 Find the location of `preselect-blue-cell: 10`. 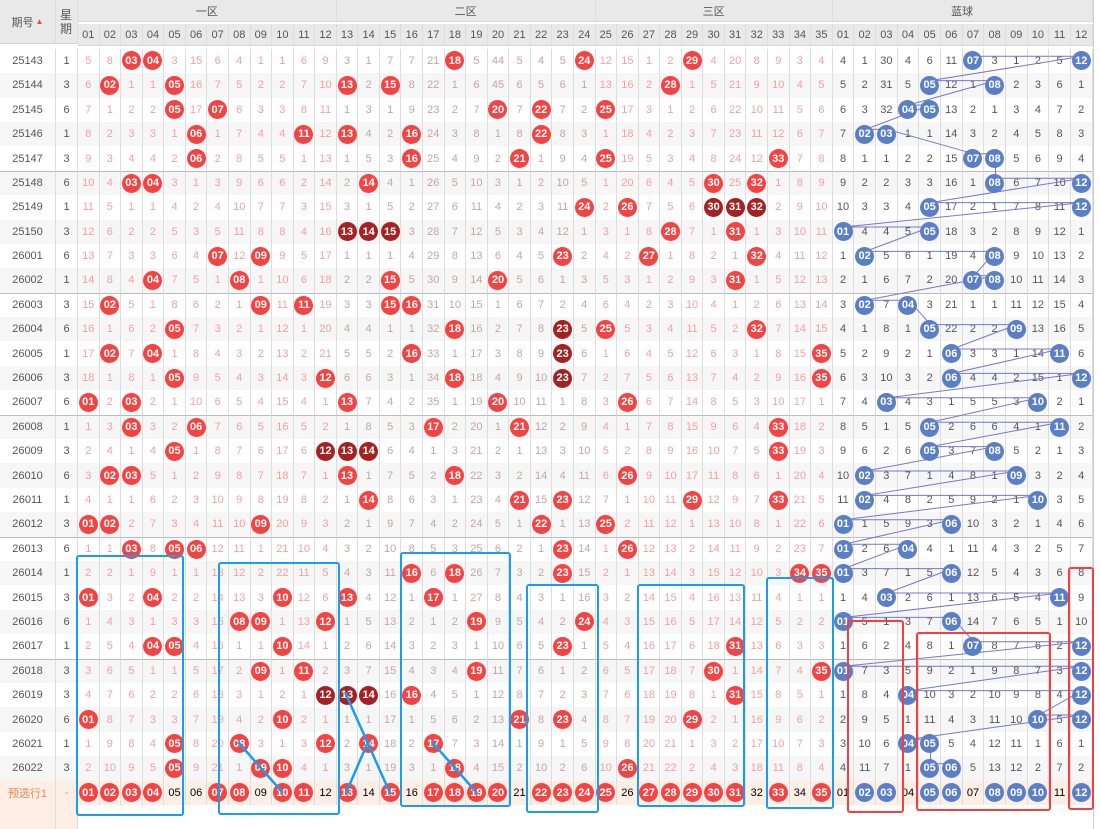

preselect-blue-cell: 10 is located at coordinates (1038, 792).